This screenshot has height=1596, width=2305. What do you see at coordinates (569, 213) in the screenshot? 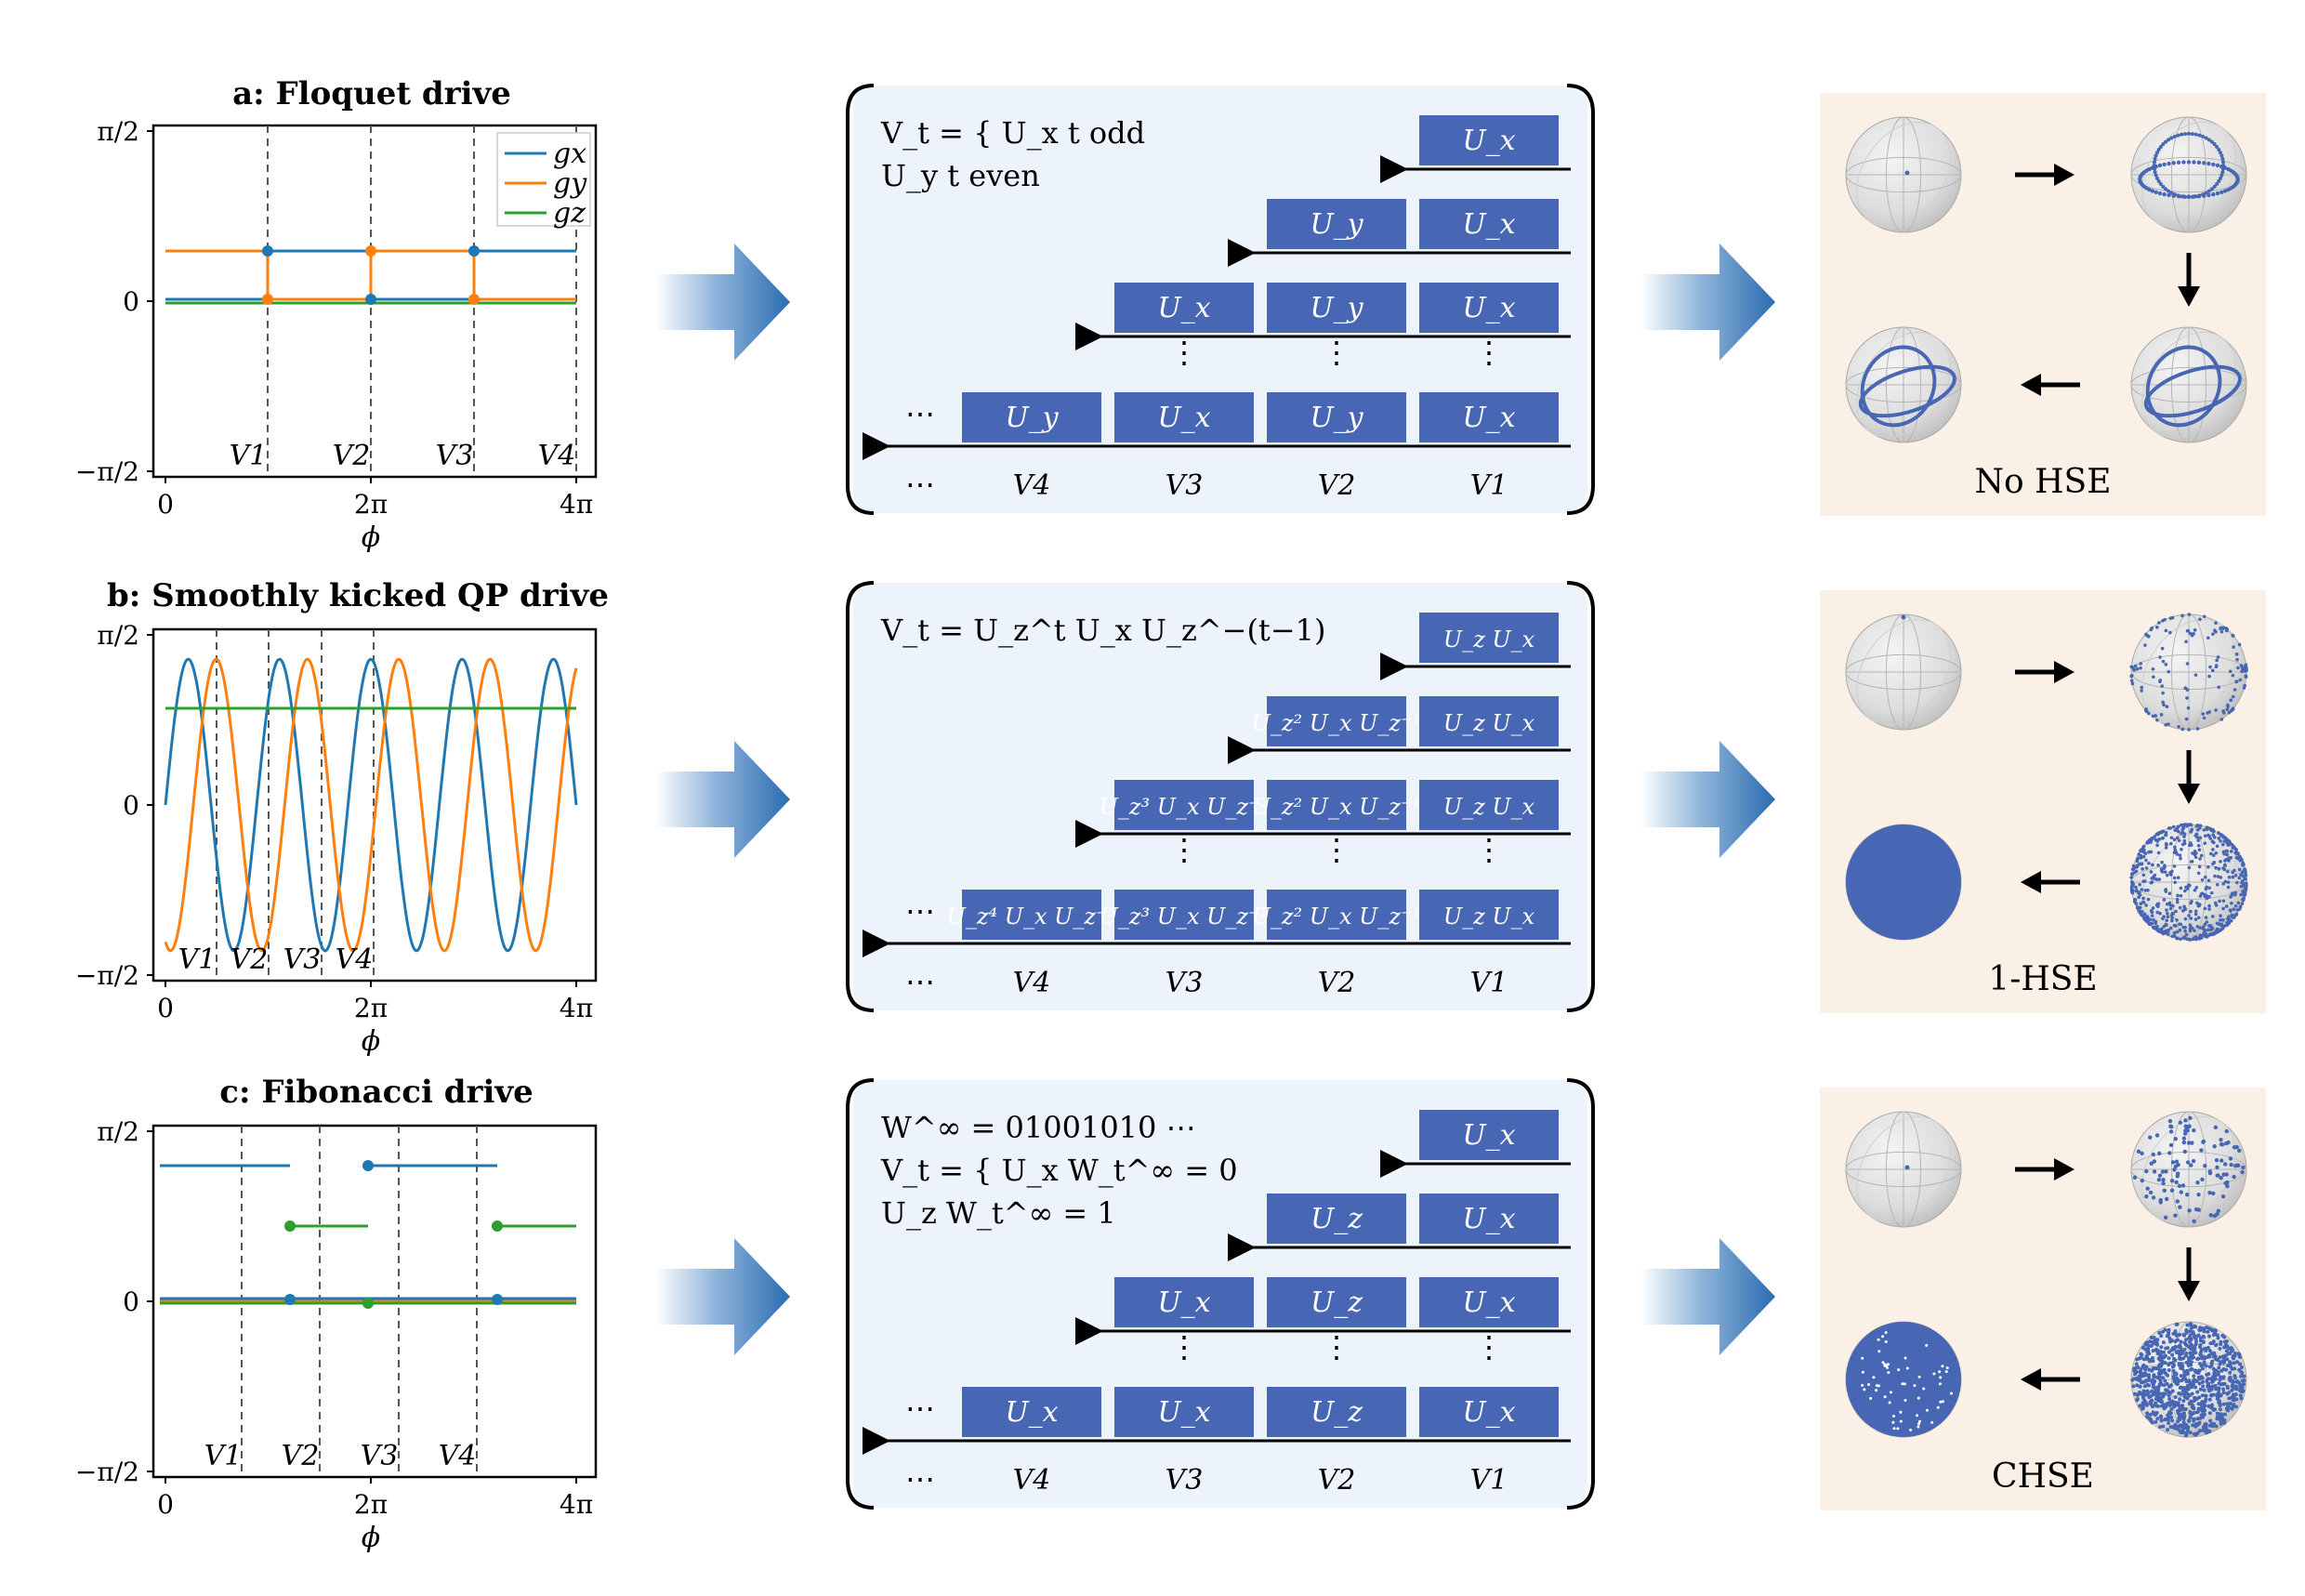
I see `legend-gz: gz` at bounding box center [569, 213].